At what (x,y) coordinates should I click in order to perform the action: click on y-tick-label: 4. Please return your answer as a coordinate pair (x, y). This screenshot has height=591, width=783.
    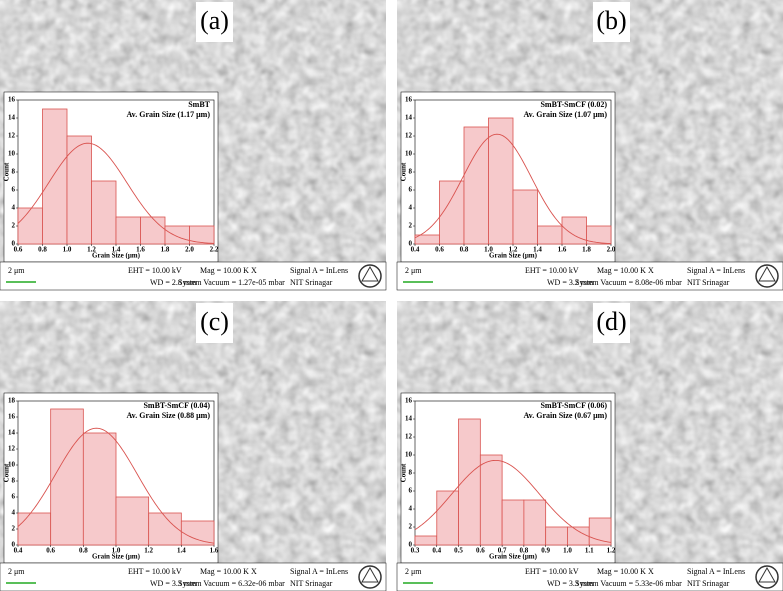
    Looking at the image, I should click on (411, 208).